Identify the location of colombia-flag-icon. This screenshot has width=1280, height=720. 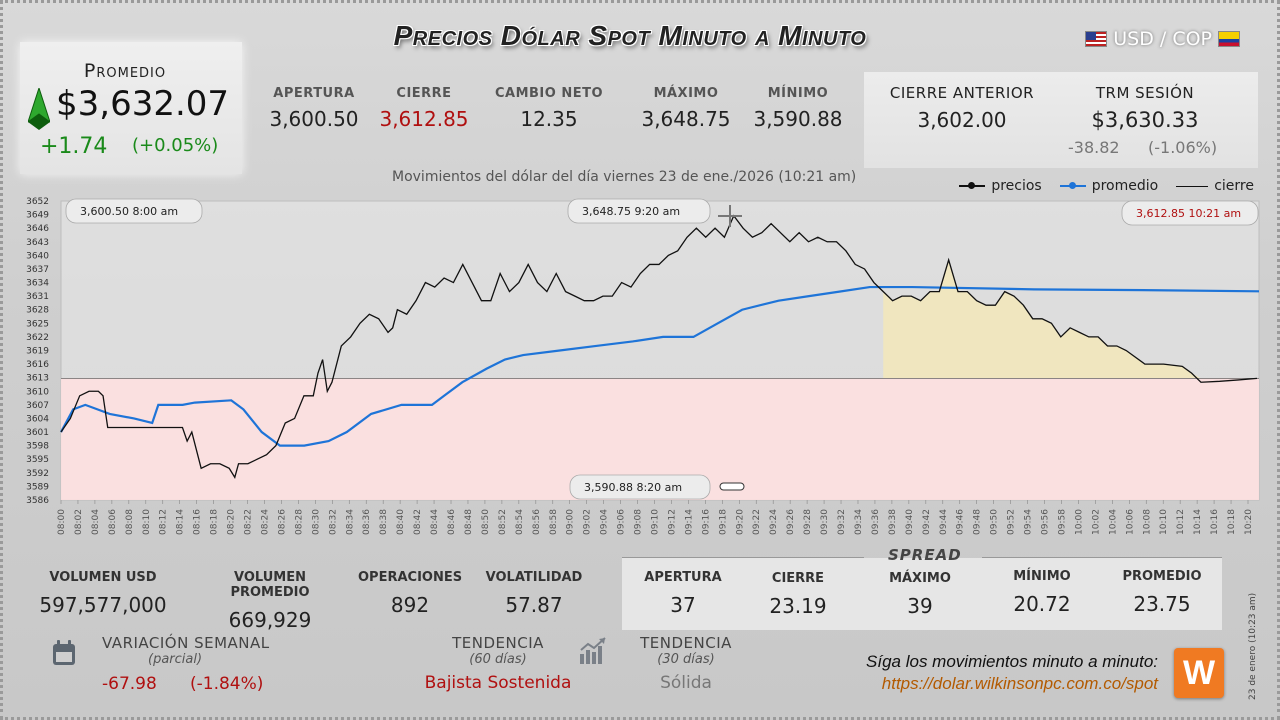
(1229, 39).